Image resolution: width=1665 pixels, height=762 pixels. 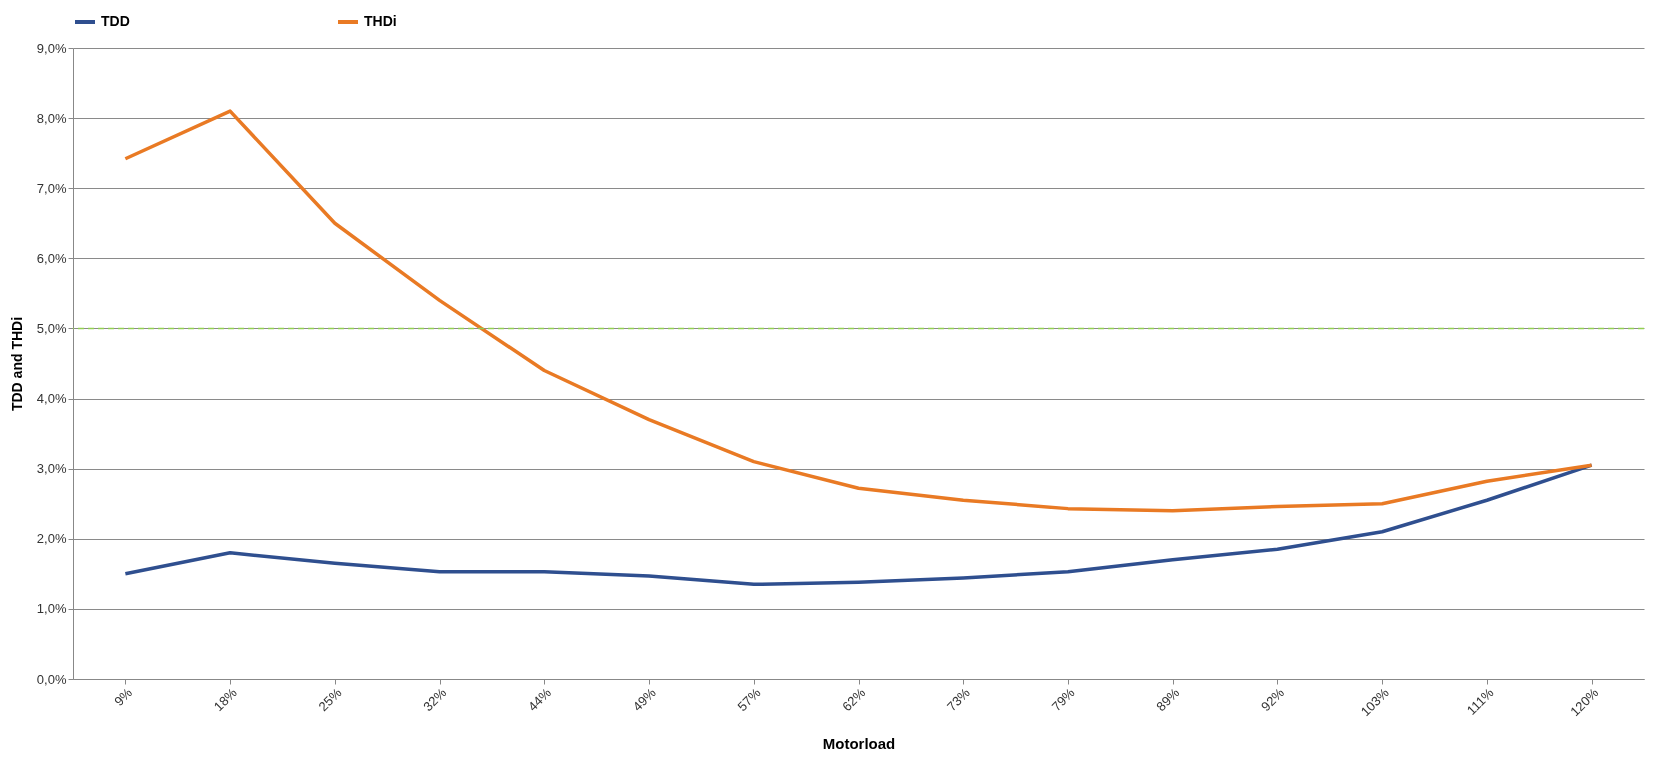 I want to click on x-tick-label: 73%, so click(x=958, y=699).